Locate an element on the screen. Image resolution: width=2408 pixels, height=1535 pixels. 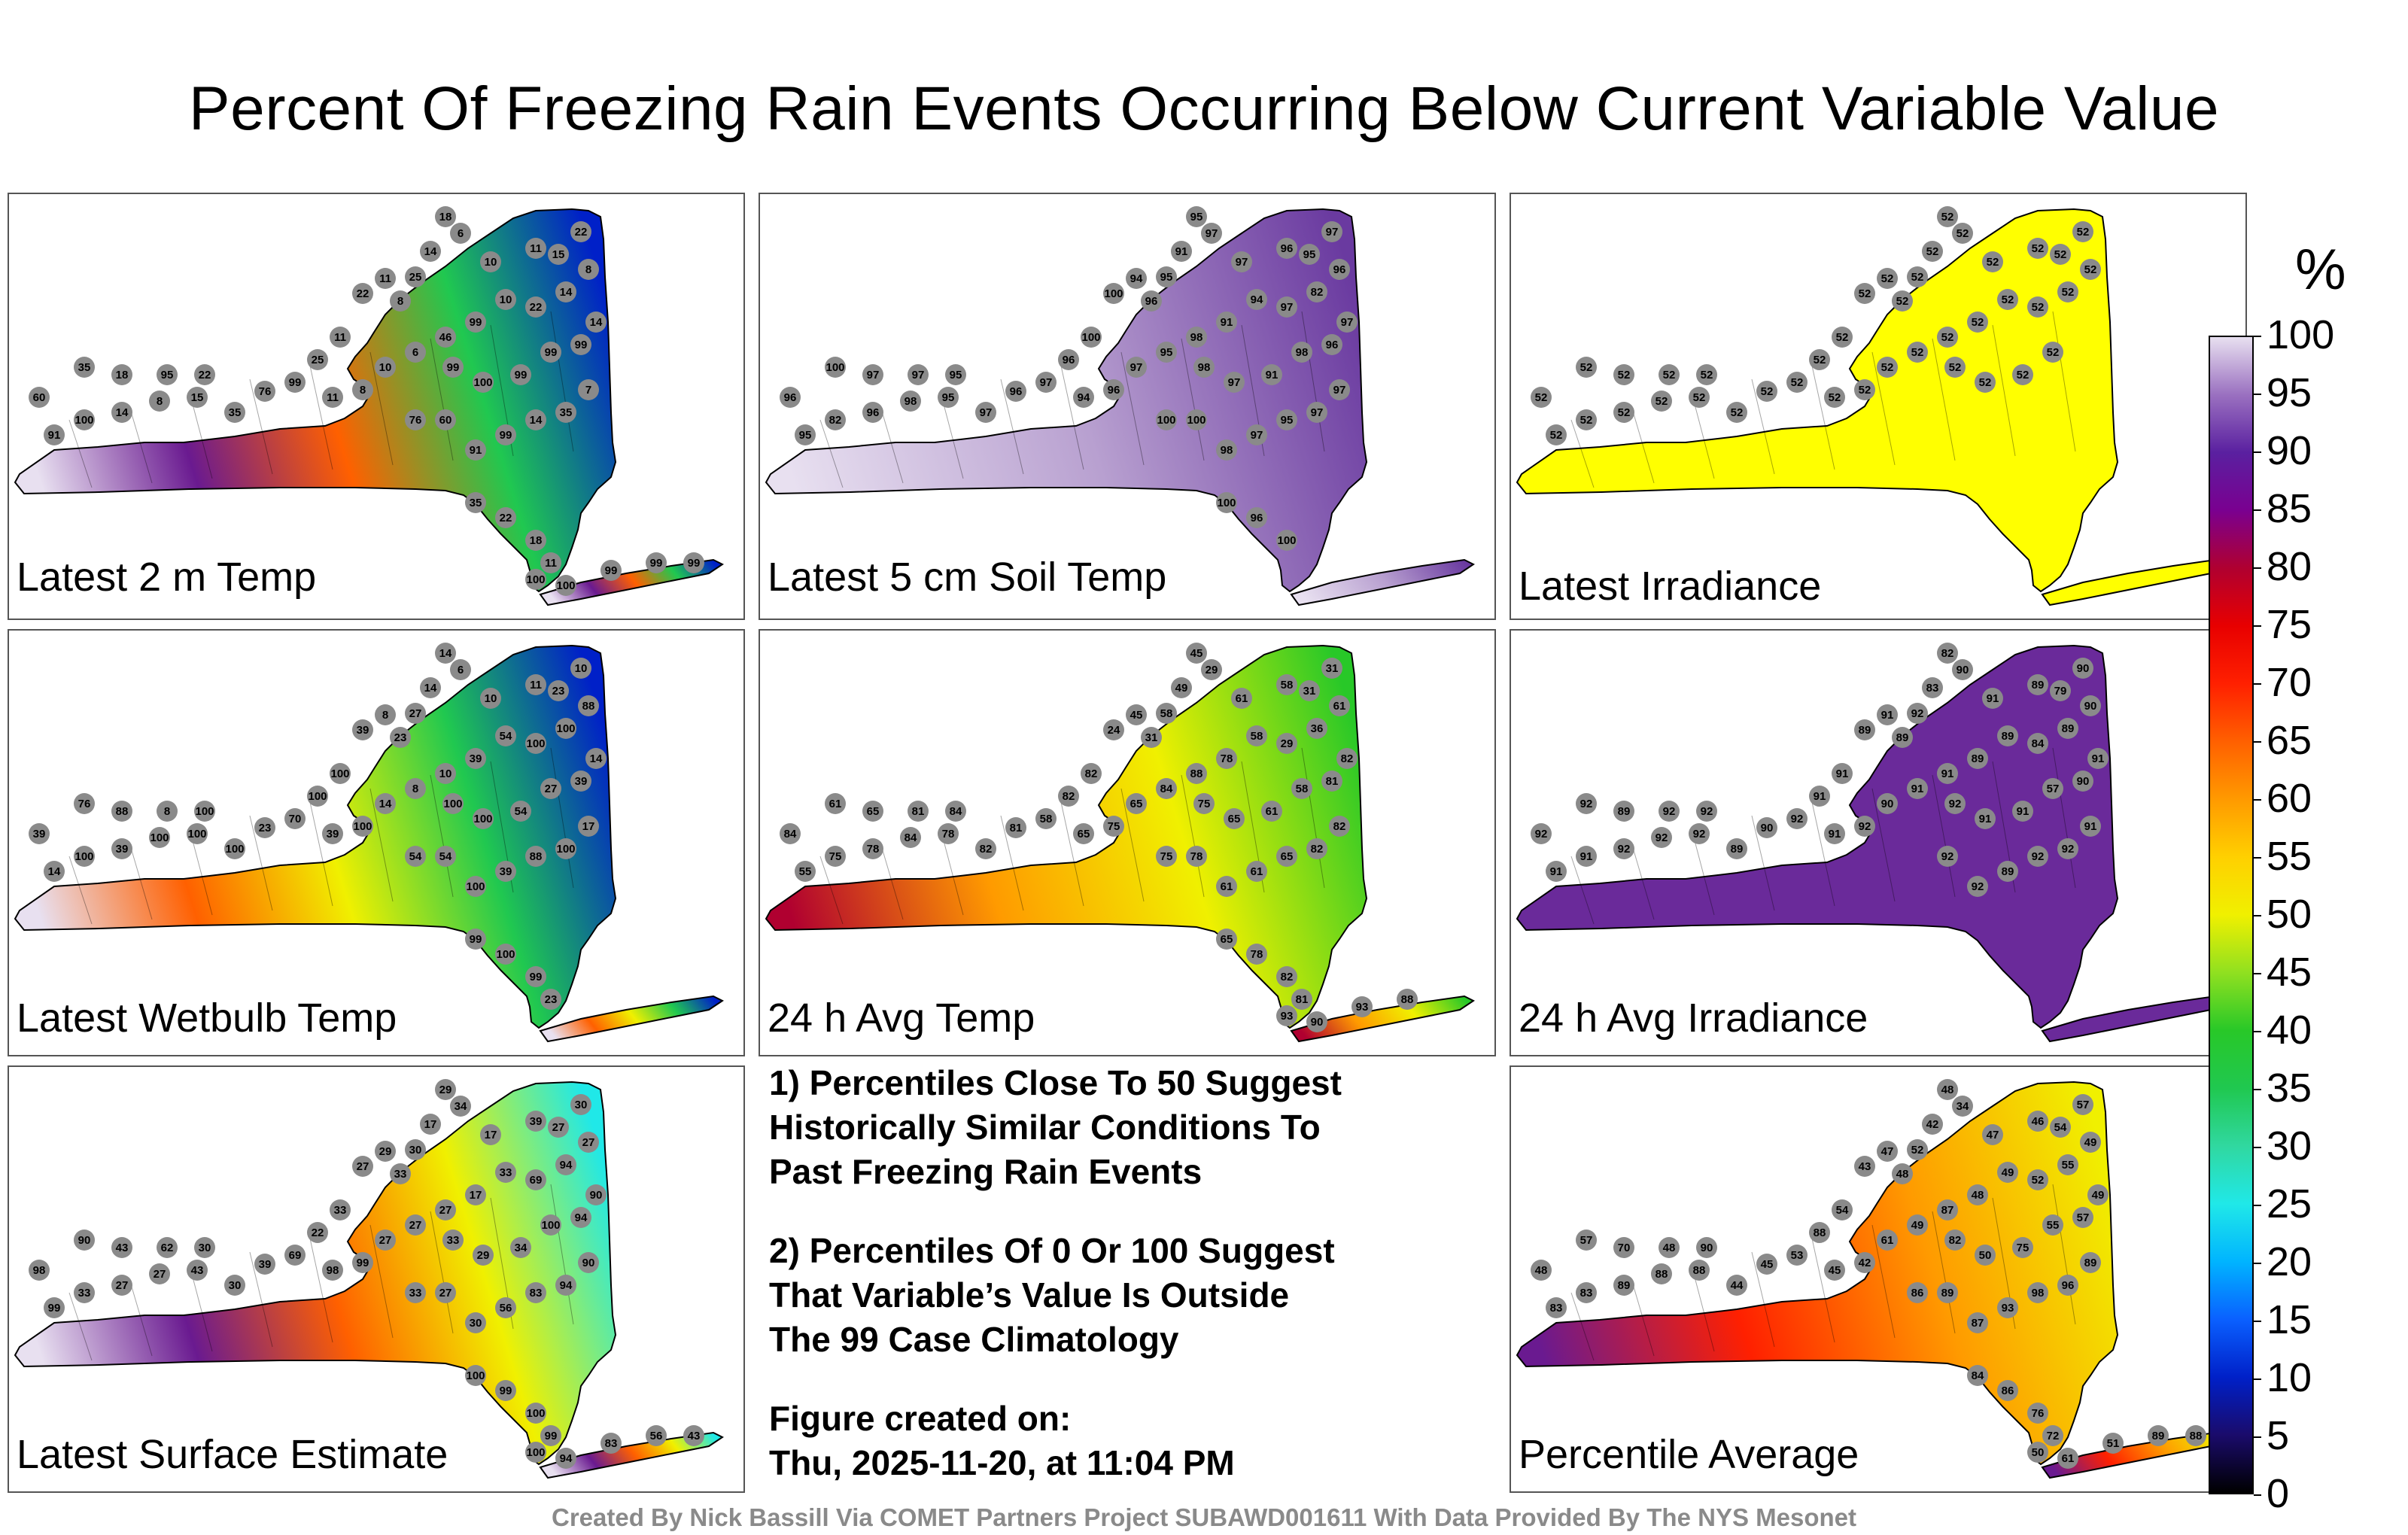
station-marker: 52 is located at coordinates (1586, 367).